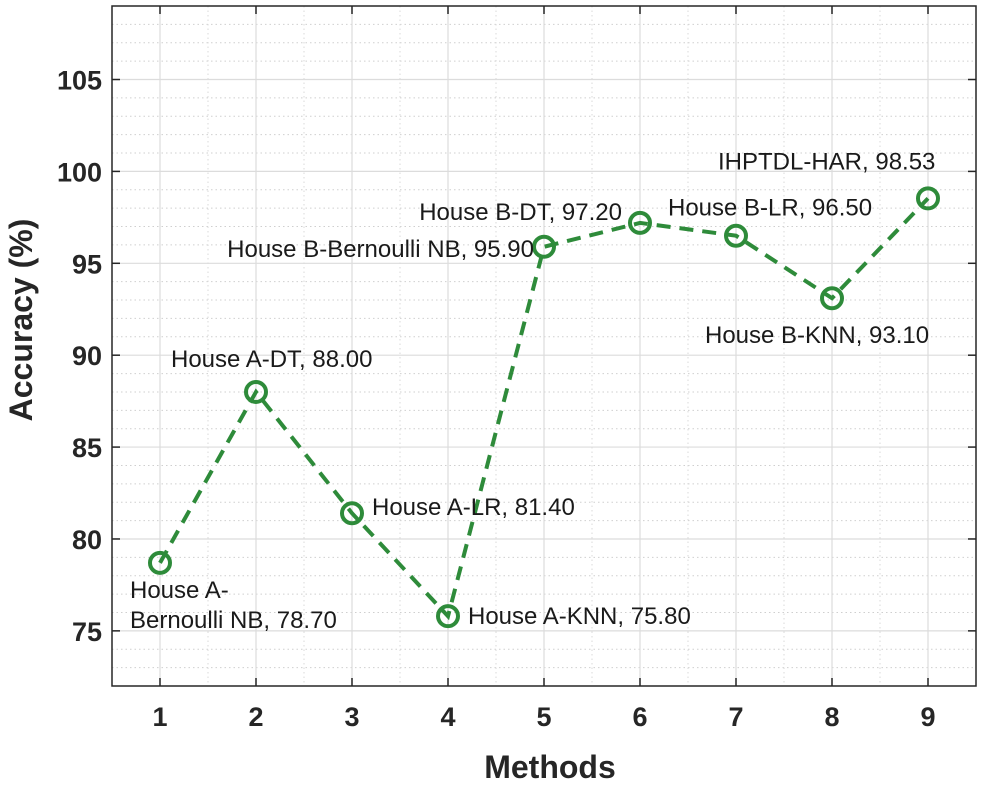 The width and height of the screenshot is (991, 785). I want to click on y-tick-label: 95, so click(87, 264).